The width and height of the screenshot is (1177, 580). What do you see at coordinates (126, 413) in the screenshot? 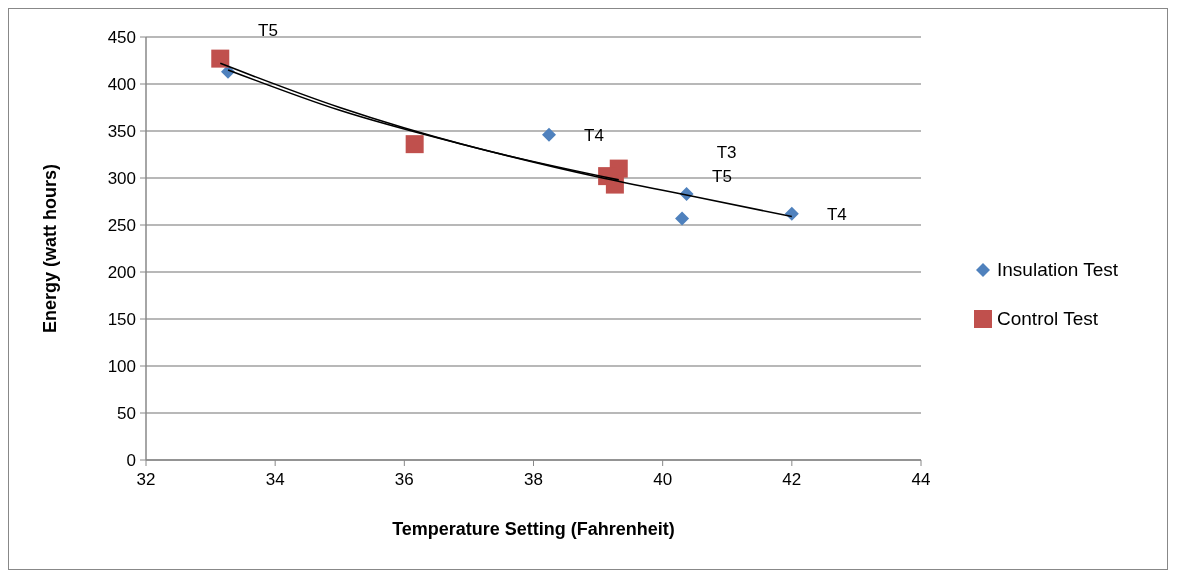
I see `y-tick-label: 50` at bounding box center [126, 413].